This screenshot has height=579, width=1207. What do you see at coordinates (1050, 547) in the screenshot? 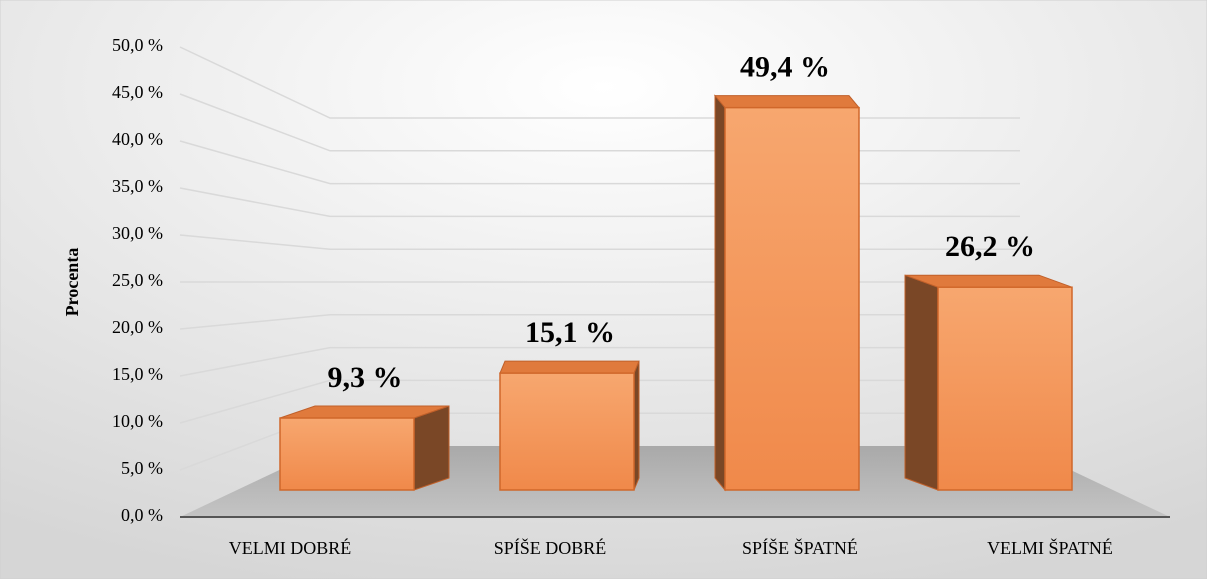
I see `x-tick-label: VELMI ŠPATNÉ` at bounding box center [1050, 547].